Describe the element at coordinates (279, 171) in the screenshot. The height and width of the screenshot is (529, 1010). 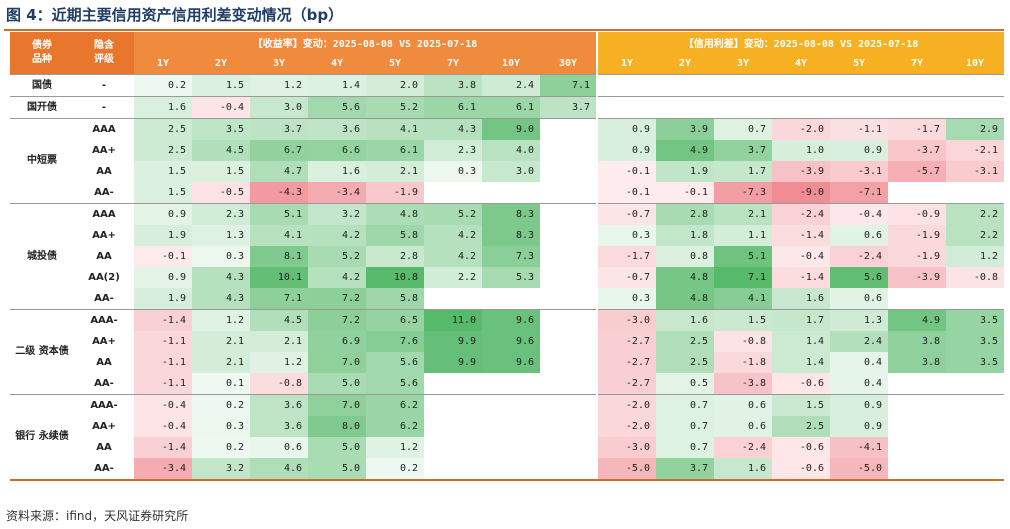
I see `yield-change-cell: 4.7` at that location.